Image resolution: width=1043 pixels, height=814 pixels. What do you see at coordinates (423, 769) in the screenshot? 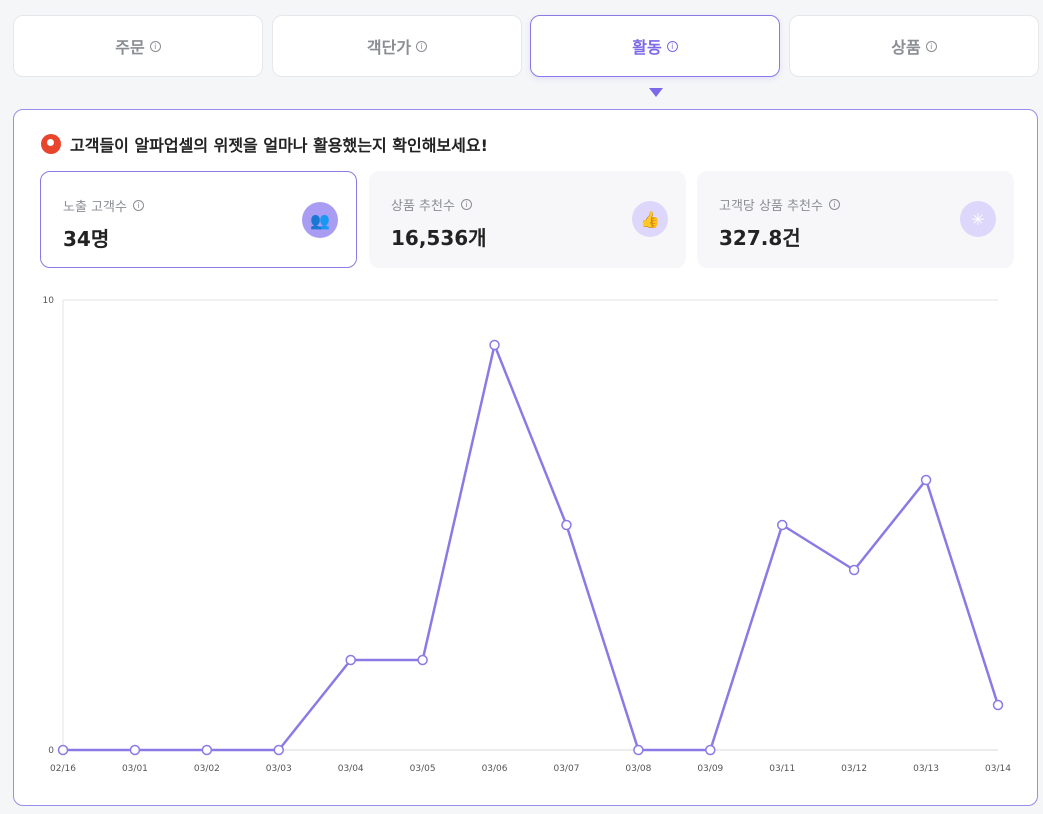
I see `x-tick-label: 03/05` at bounding box center [423, 769].